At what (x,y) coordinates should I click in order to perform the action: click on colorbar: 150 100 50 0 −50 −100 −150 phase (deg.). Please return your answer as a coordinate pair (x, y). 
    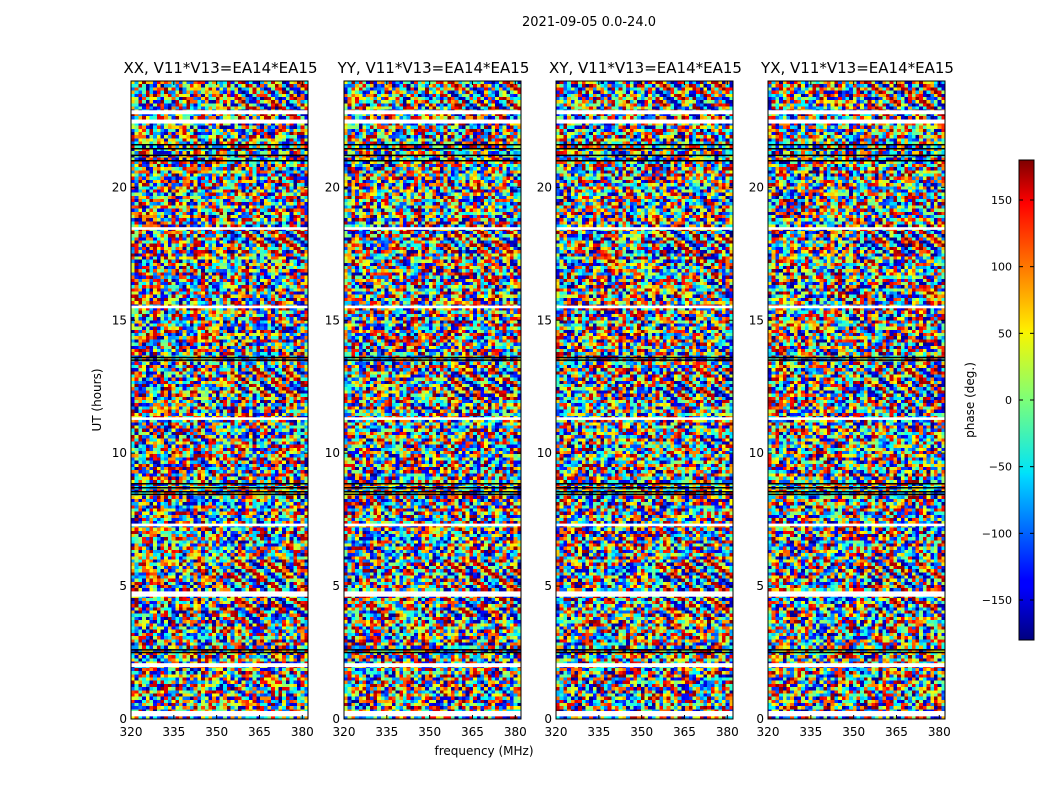
    Looking at the image, I should click on (999, 400).